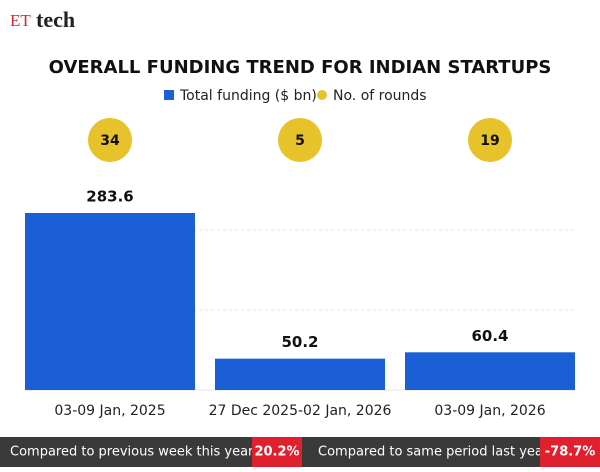 The height and width of the screenshot is (472, 600). I want to click on rounds-label: 34, so click(110, 141).